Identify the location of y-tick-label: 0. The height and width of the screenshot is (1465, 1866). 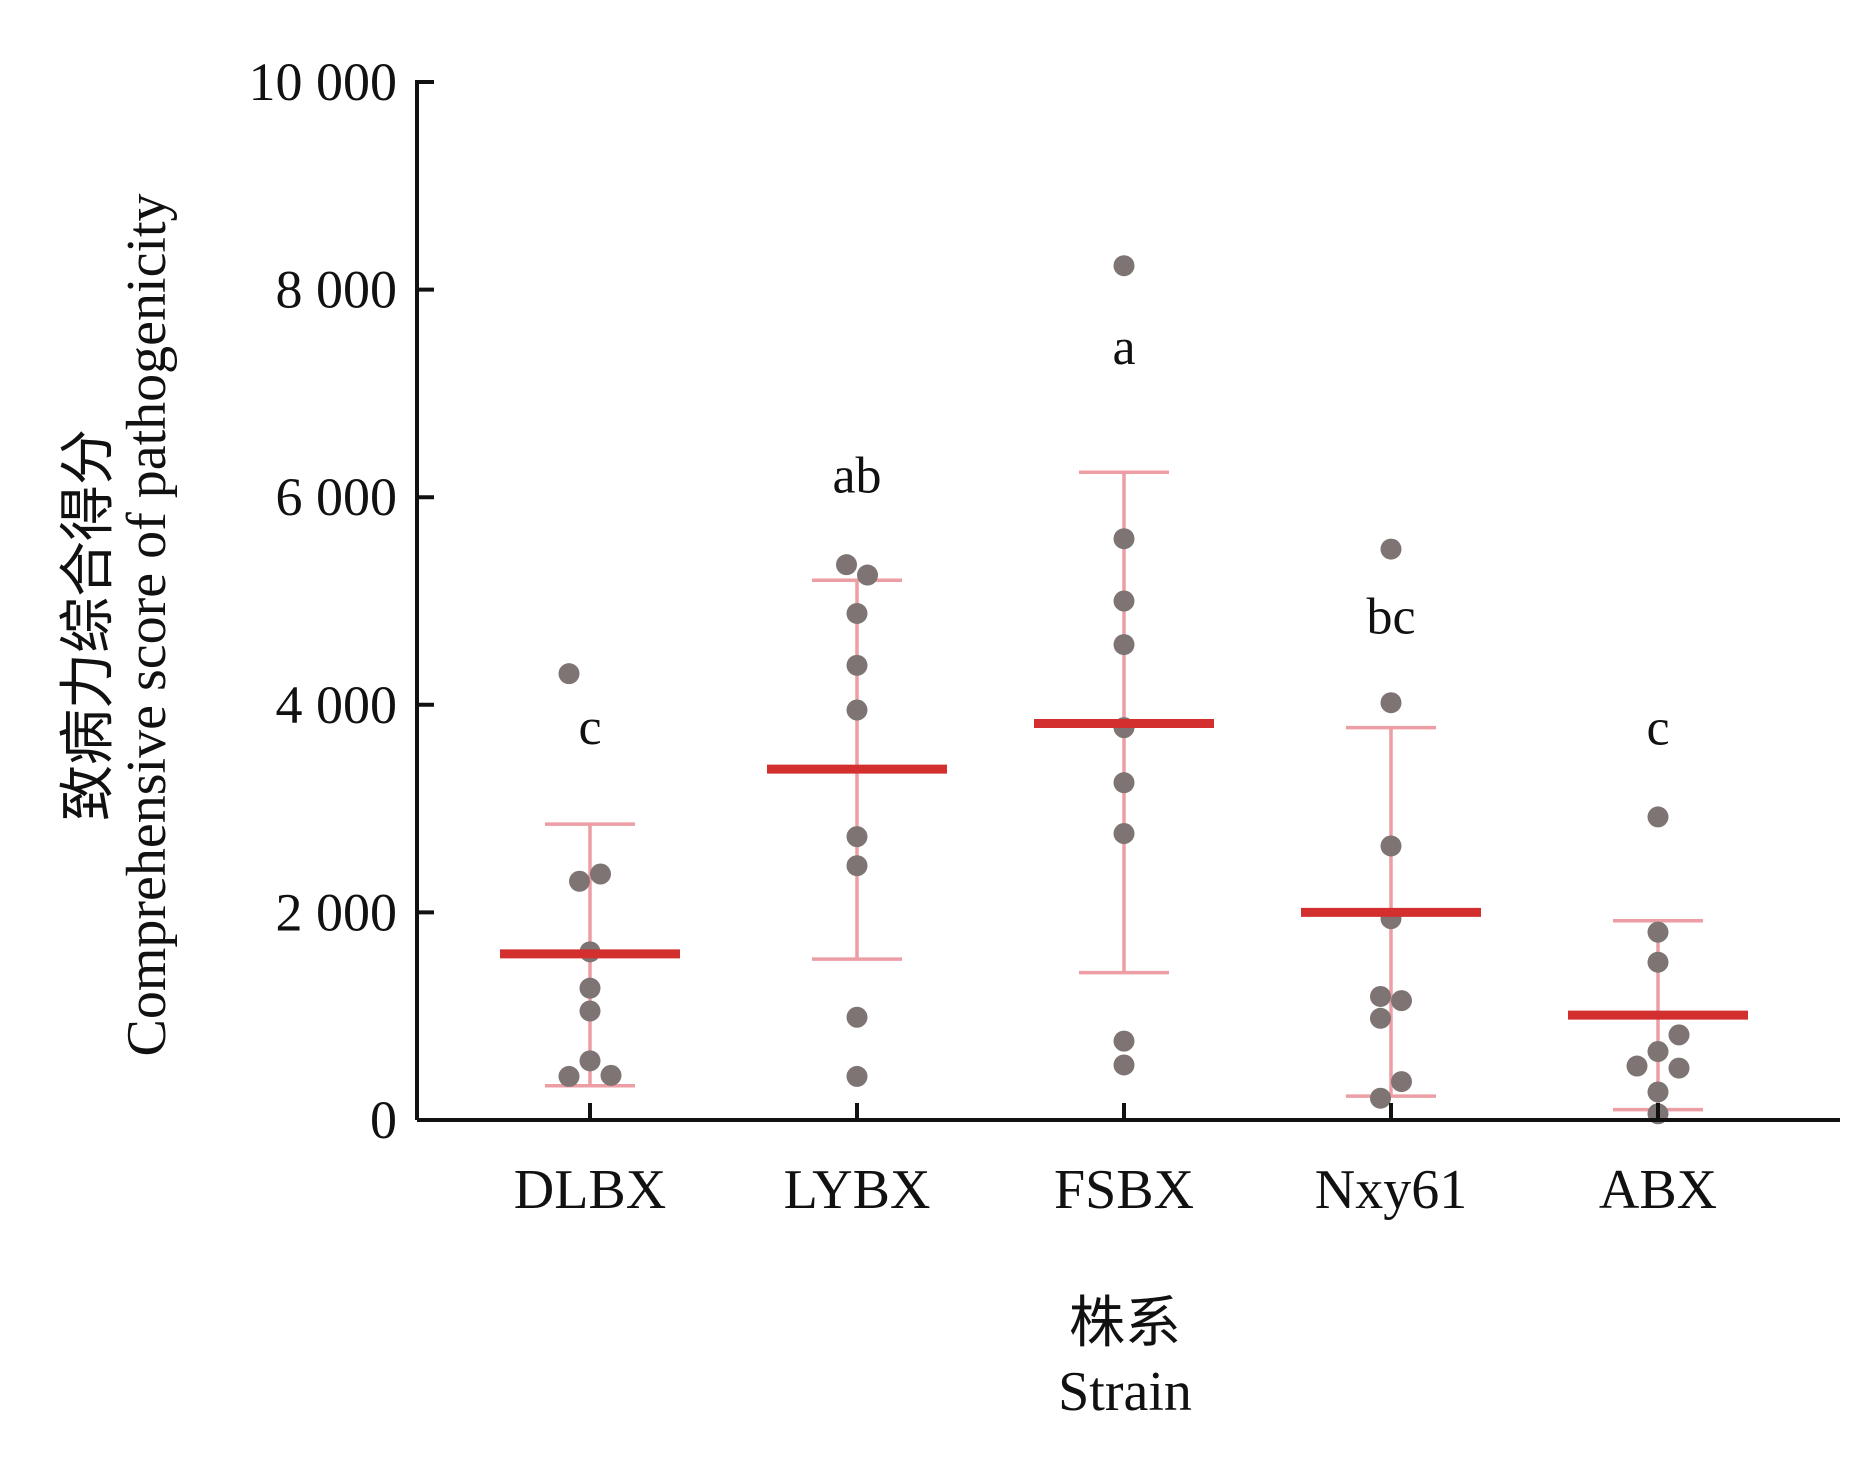
(383, 1120).